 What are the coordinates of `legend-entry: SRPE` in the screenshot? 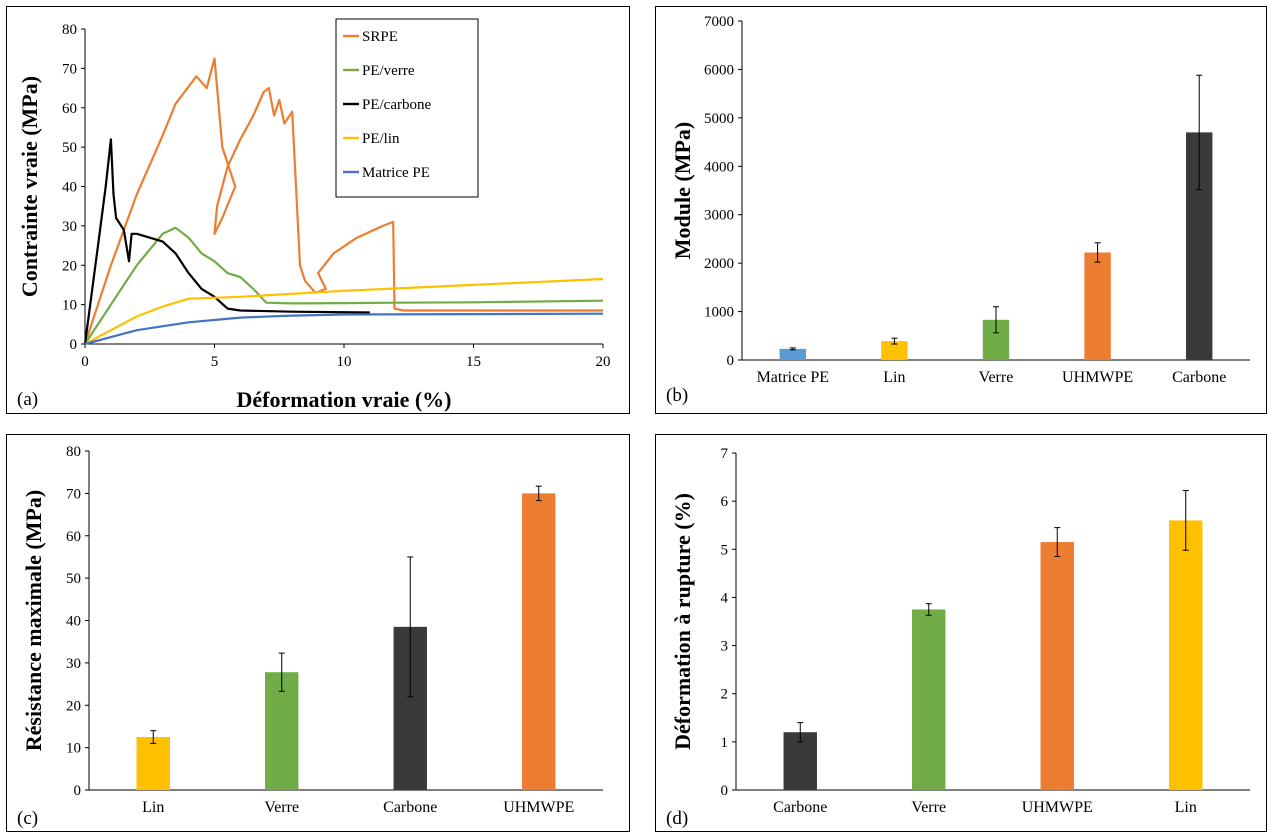 It's located at (380, 37).